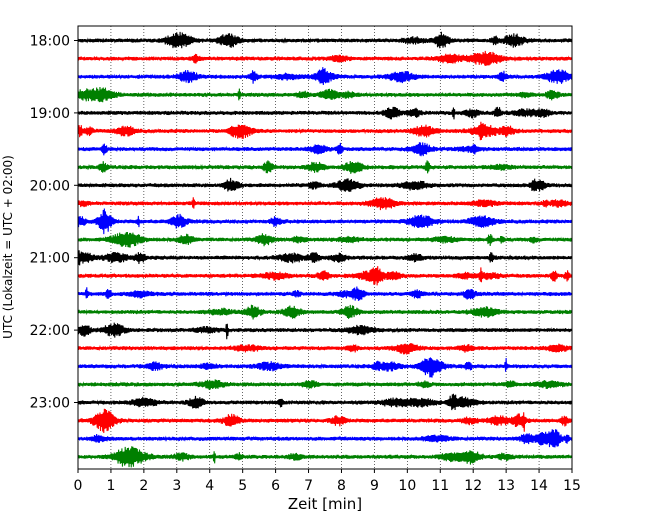 The width and height of the screenshot is (650, 520). Describe the element at coordinates (539, 486) in the screenshot. I see `x-tick-label-14: 14` at that location.